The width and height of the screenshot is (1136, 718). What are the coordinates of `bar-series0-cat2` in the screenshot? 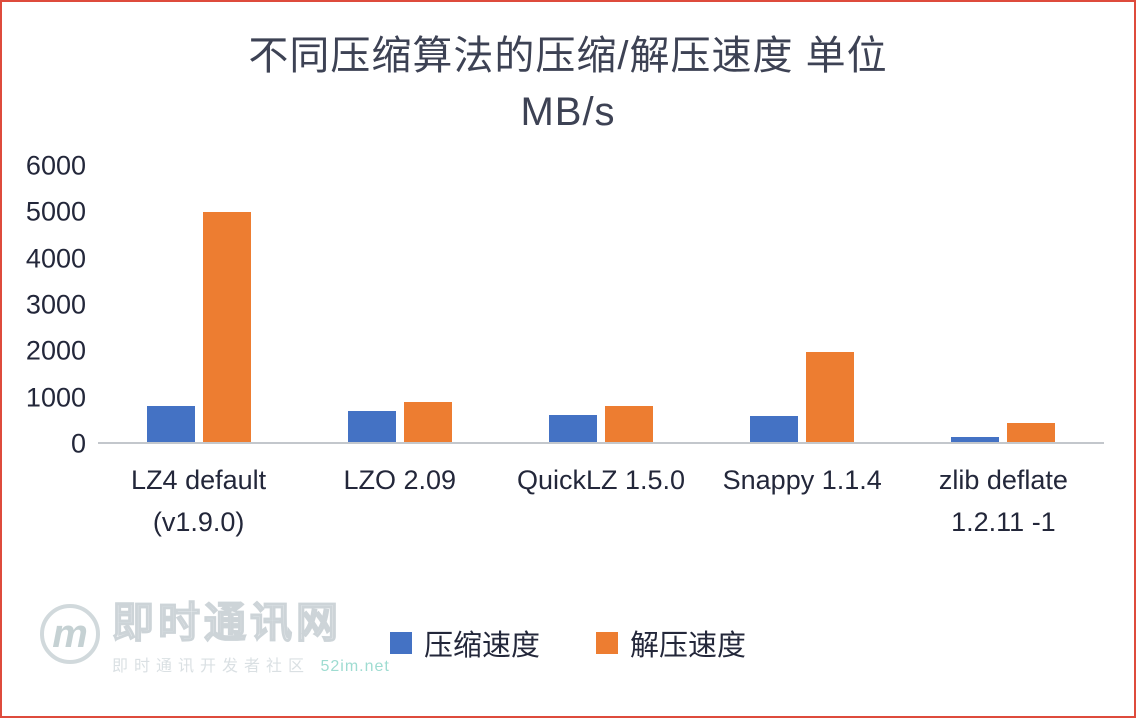 It's located at (572, 428).